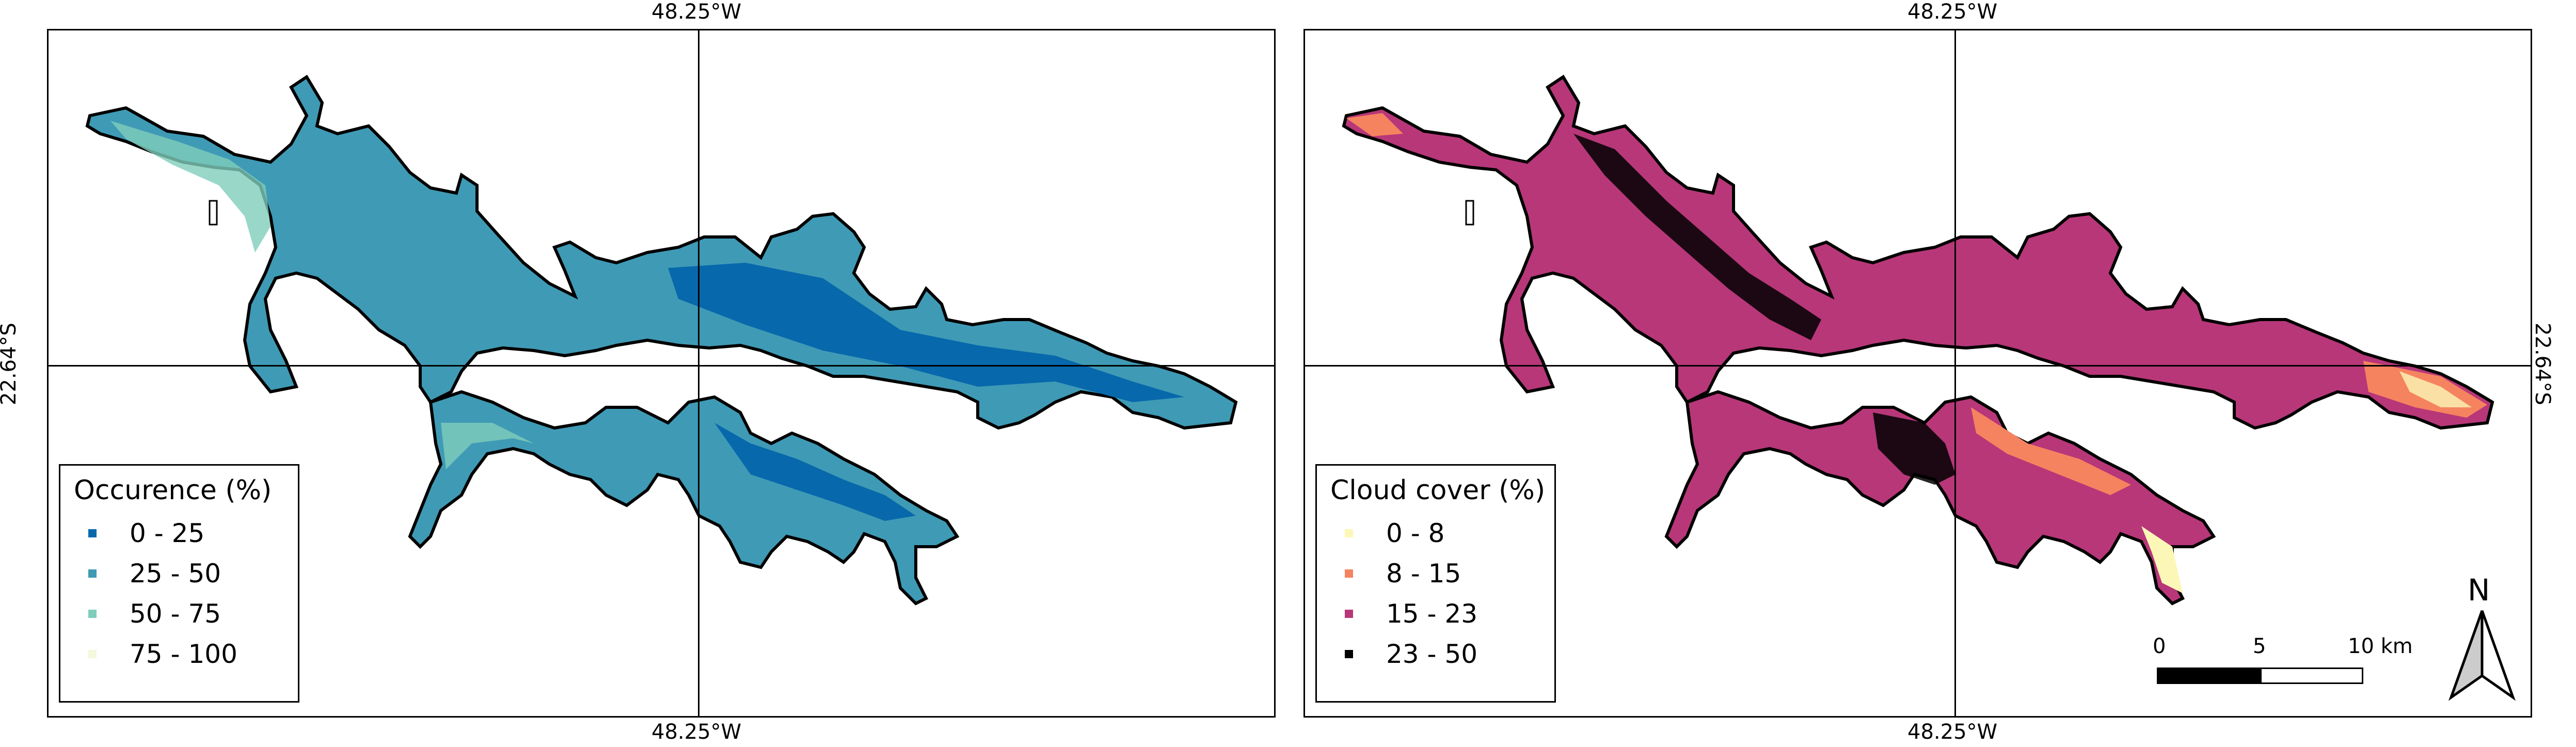  I want to click on legend-label: 8 - 15, so click(1423, 574).